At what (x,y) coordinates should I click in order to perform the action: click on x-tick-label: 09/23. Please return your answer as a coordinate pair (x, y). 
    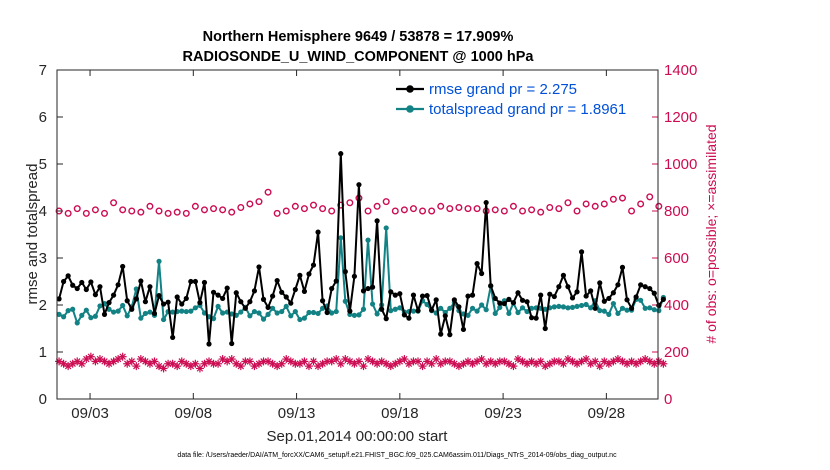
    Looking at the image, I should click on (503, 413).